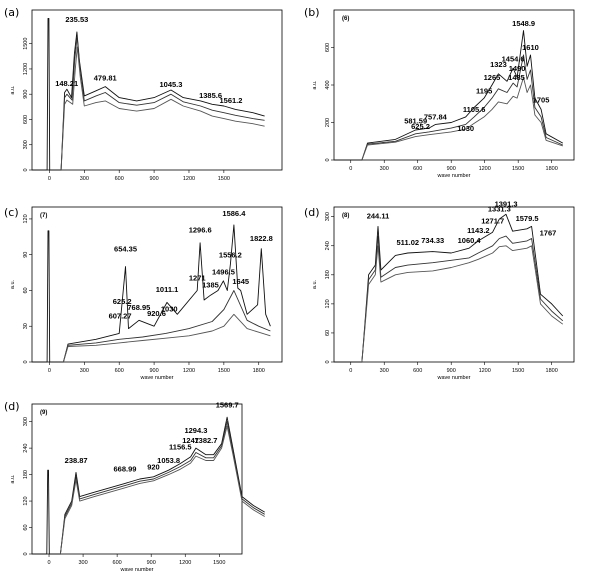  Describe the element at coordinates (105, 77) in the screenshot. I see `peak-label: 479.81` at that location.